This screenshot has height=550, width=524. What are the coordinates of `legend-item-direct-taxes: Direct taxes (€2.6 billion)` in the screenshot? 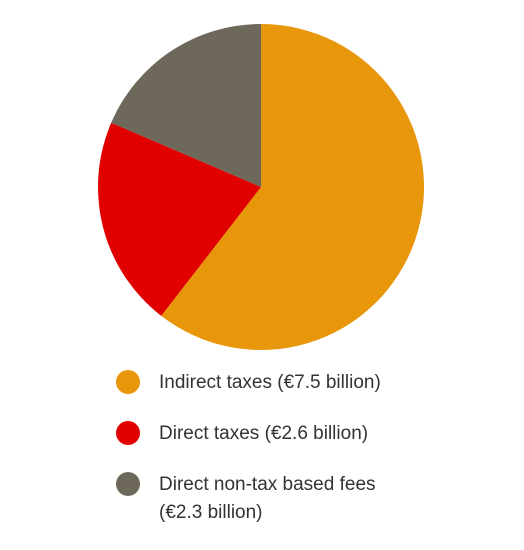 It's located at (311, 434).